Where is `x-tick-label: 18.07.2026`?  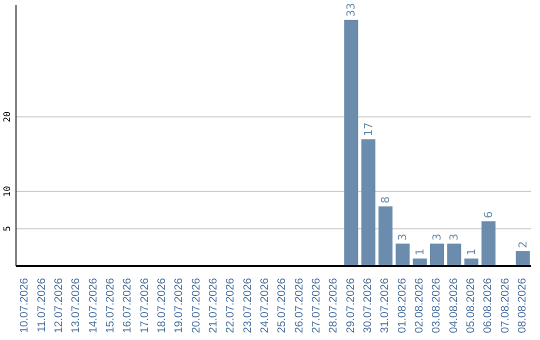 x-tick-label: 18.07.2026 is located at coordinates (162, 306).